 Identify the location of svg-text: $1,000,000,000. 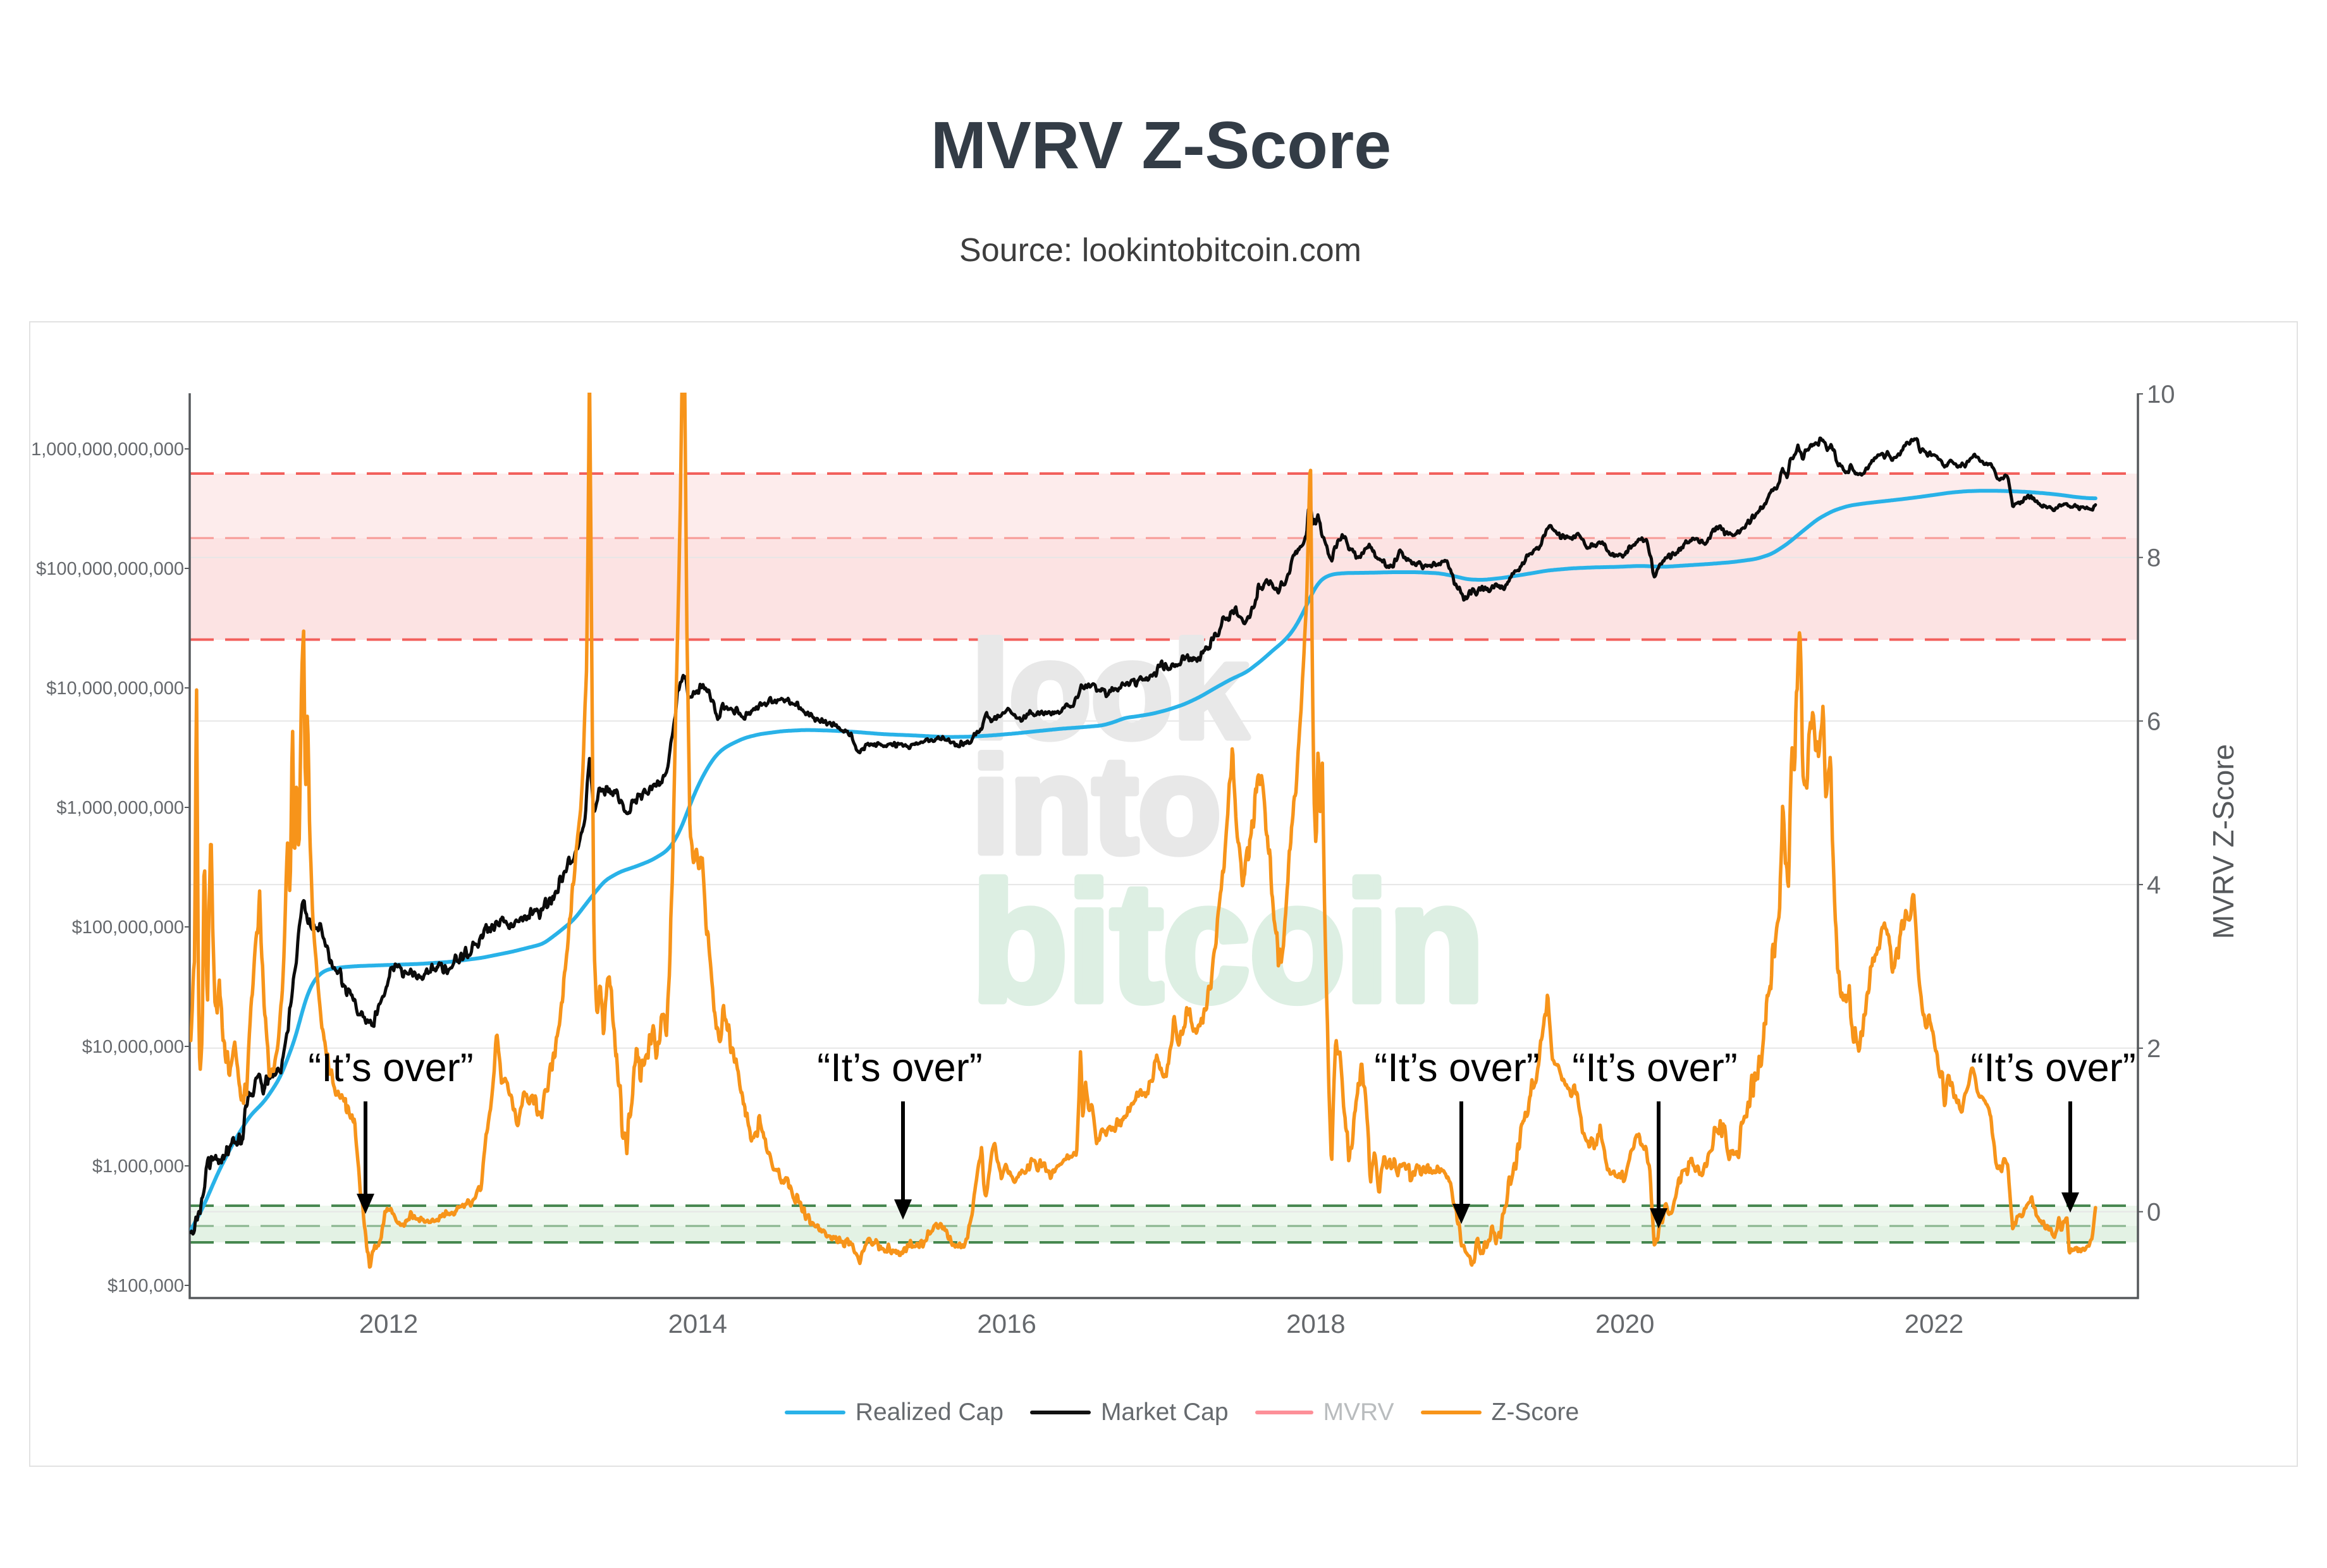
(120, 808).